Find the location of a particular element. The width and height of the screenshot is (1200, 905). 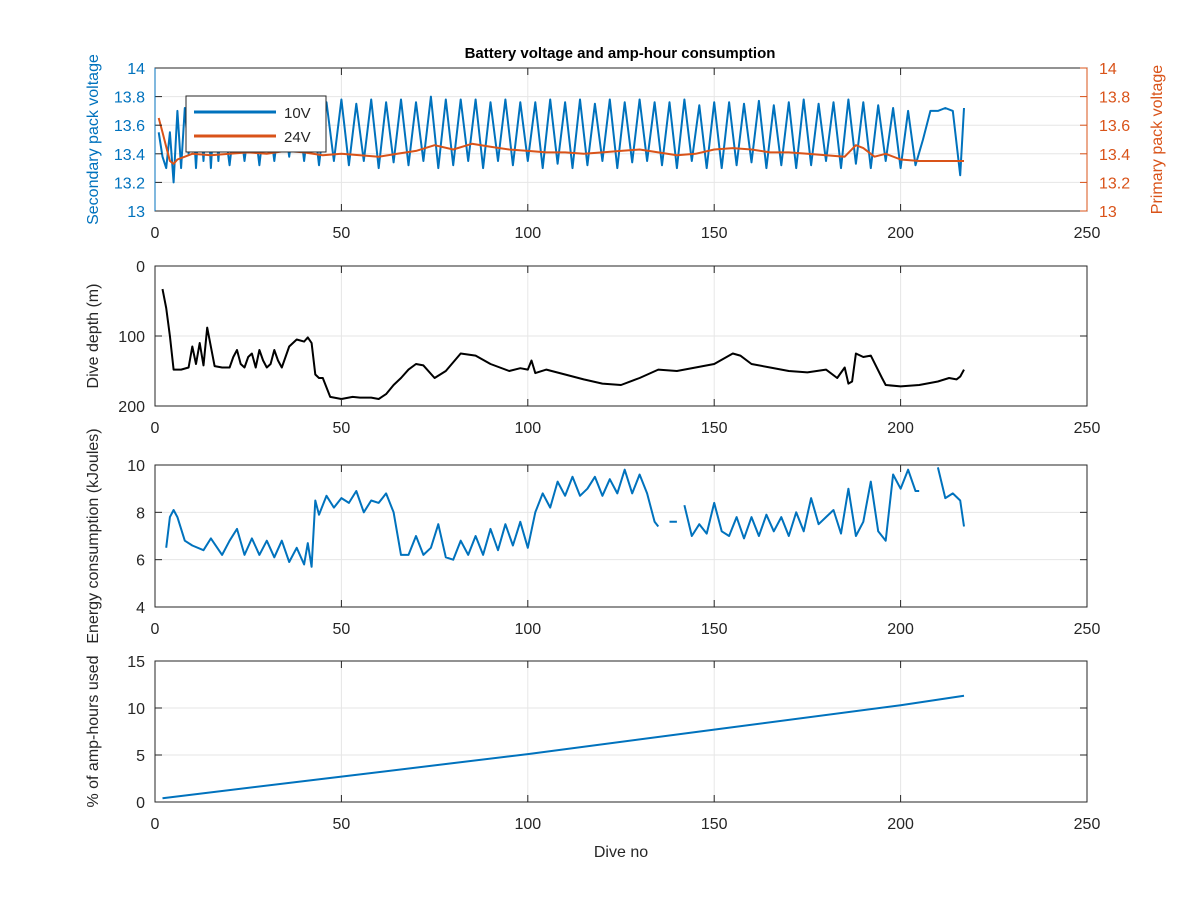

y-right-tick-label: 13.2 is located at coordinates (1114, 183).